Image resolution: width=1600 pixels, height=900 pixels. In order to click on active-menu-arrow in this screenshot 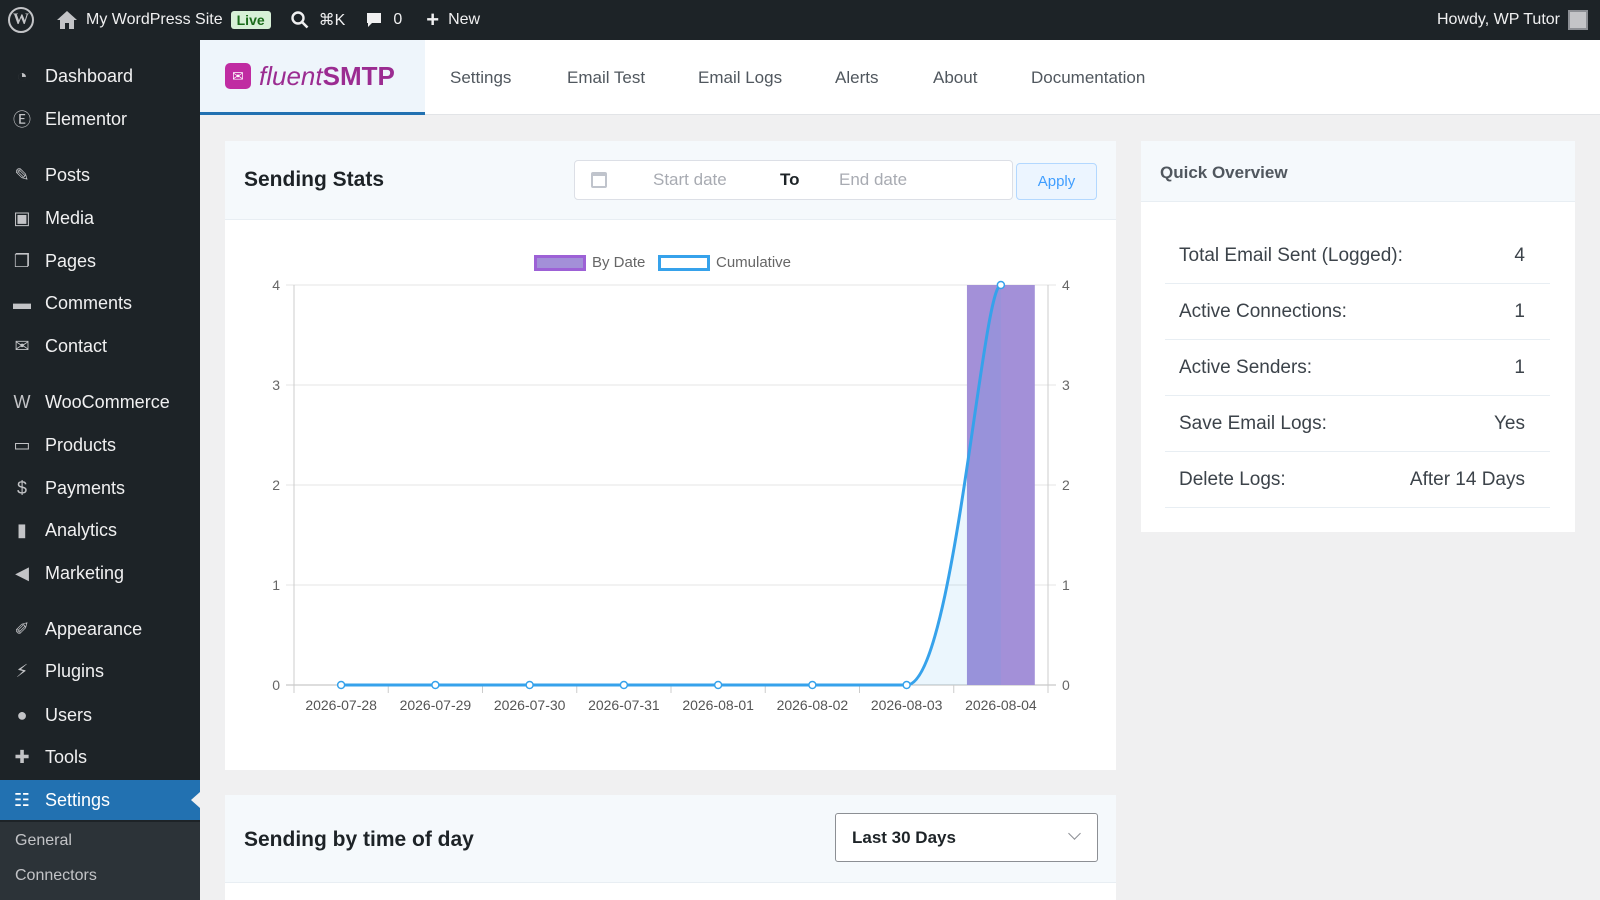, I will do `click(195, 800)`.